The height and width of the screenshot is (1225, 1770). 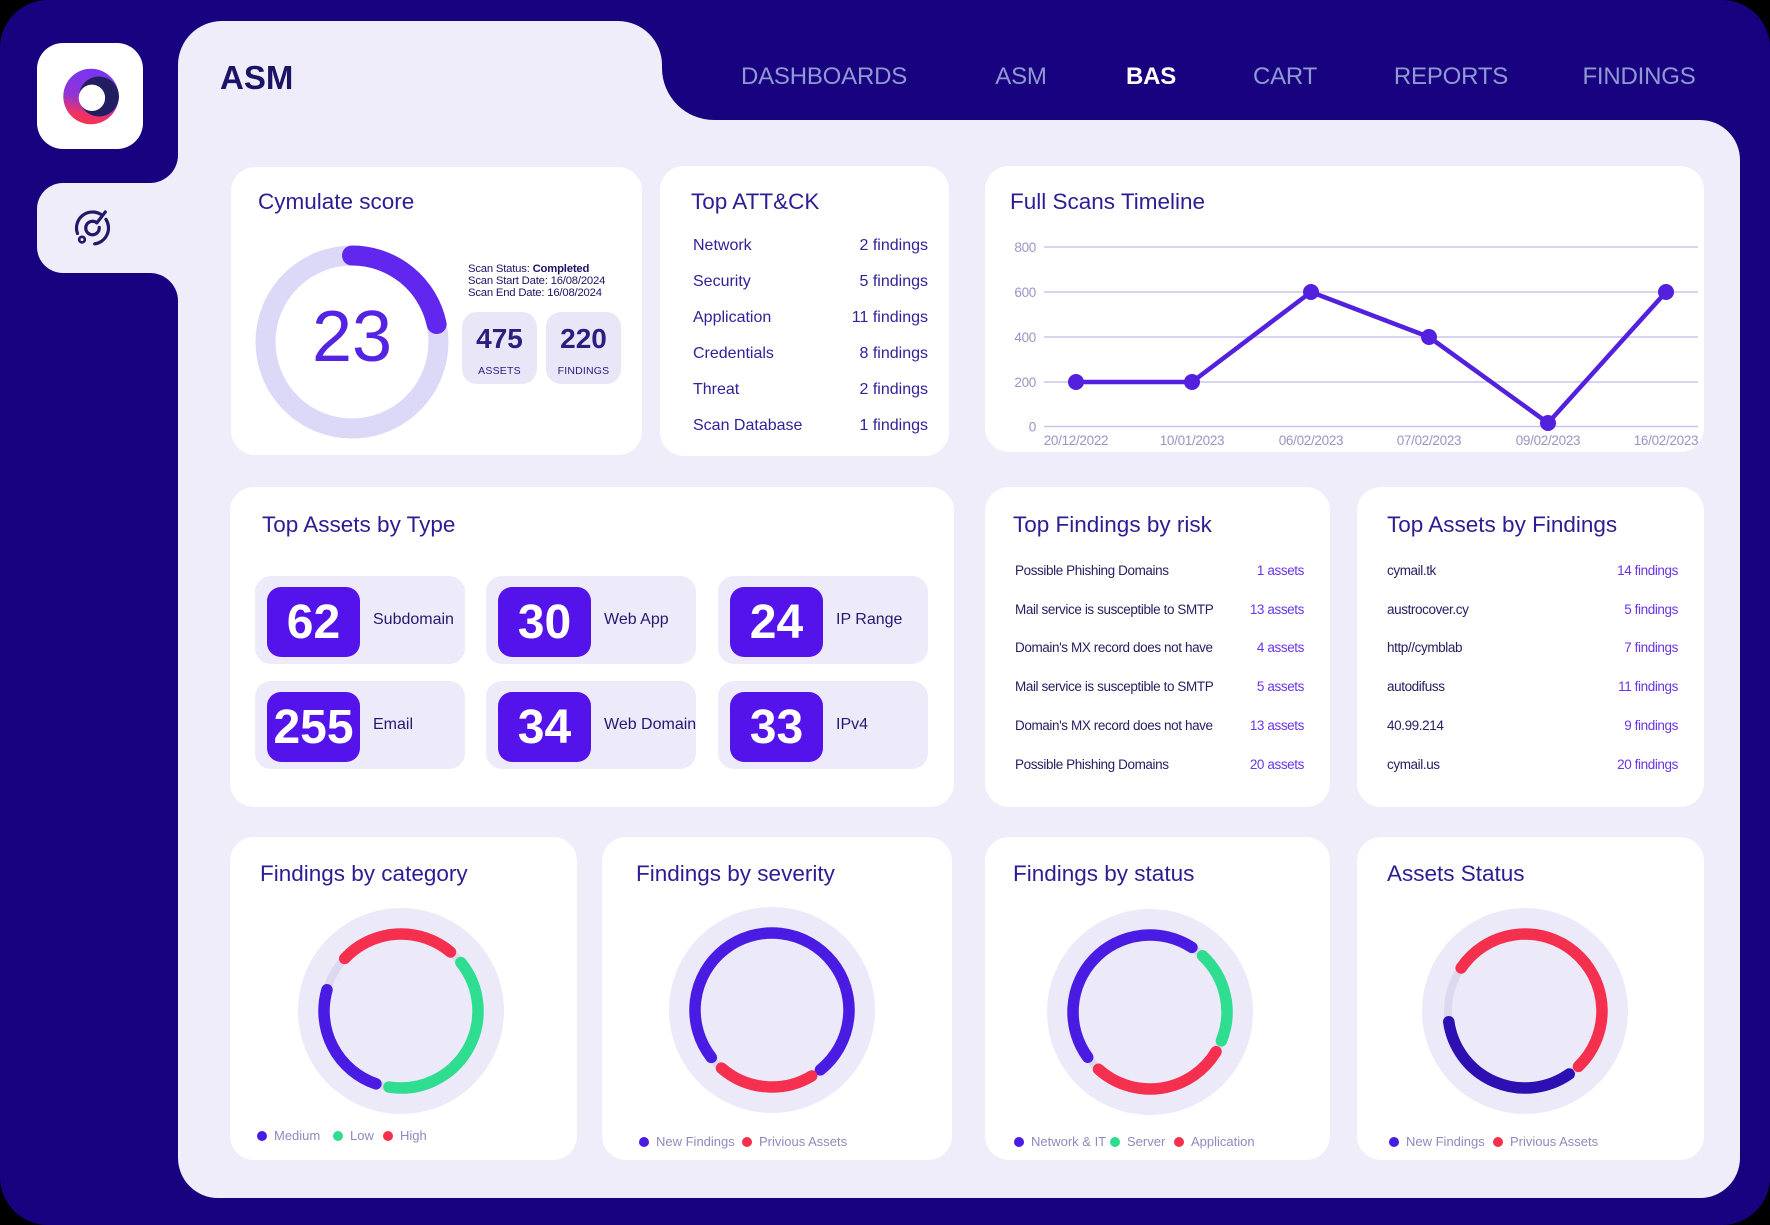 I want to click on svg-text: 20/12/2022, so click(x=1076, y=440).